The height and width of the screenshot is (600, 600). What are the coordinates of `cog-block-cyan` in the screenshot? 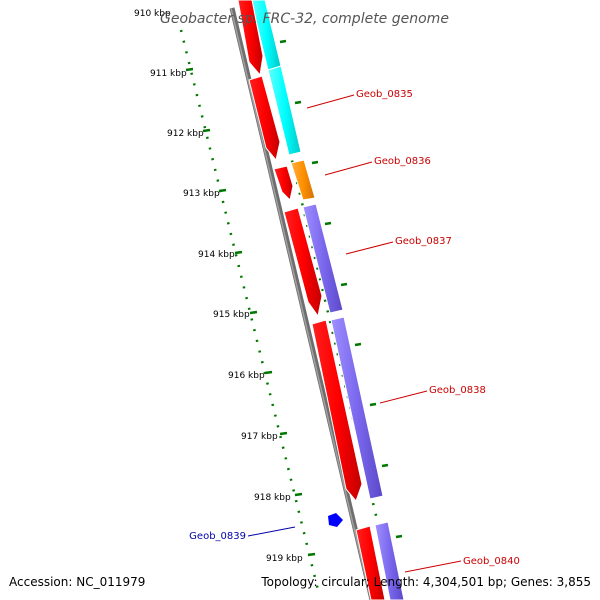 It's located at (284, 110).